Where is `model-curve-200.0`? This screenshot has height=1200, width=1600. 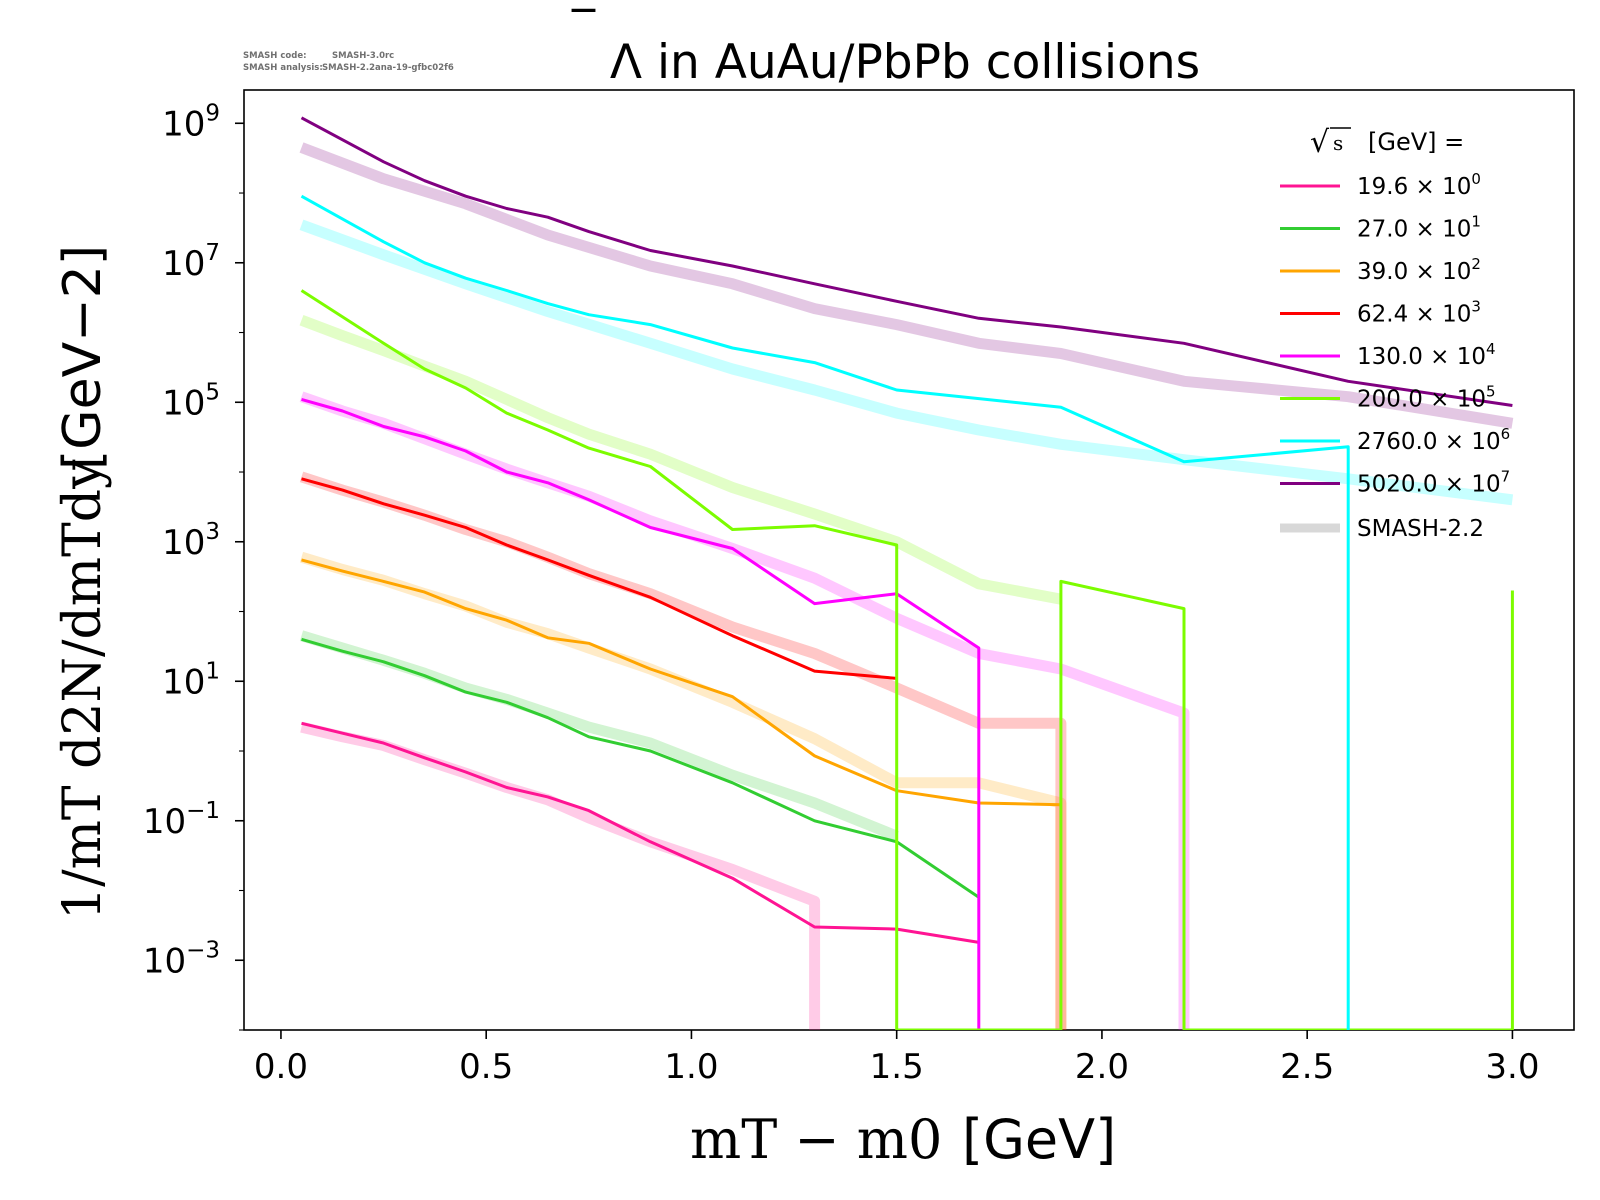
model-curve-200.0 is located at coordinates (680, 460).